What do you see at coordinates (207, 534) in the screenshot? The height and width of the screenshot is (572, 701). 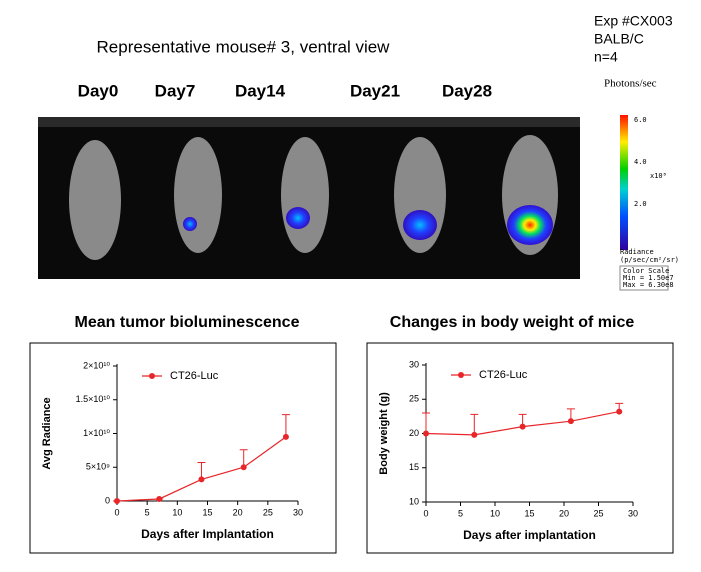 I see `x-axis-label: Days after Implantation` at bounding box center [207, 534].